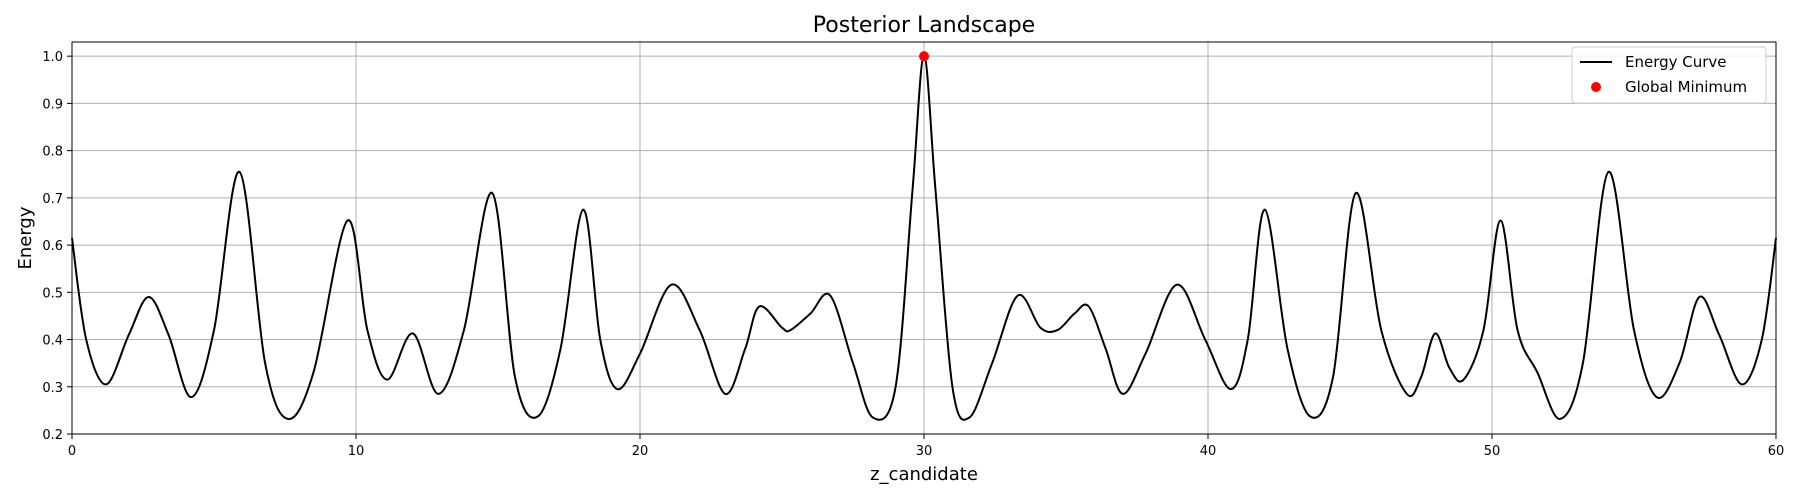 Image resolution: width=1800 pixels, height=500 pixels. What do you see at coordinates (924, 25) in the screenshot?
I see `chart-title: Posterior Landscape` at bounding box center [924, 25].